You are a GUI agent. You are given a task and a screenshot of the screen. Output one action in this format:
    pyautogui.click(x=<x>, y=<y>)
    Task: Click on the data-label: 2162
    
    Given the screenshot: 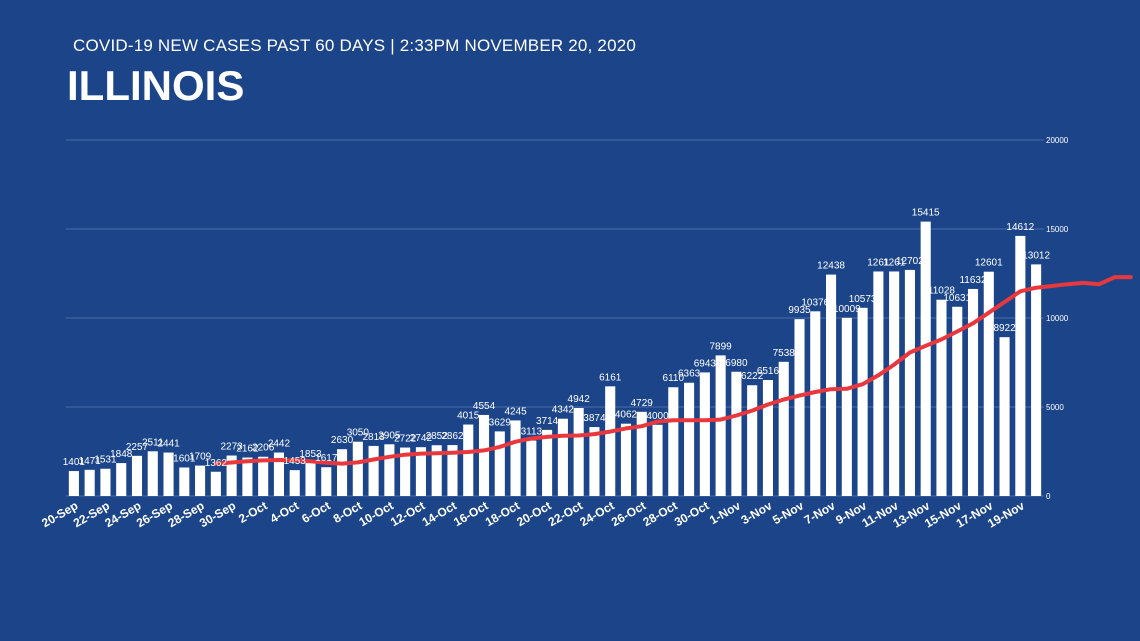 What is the action you would take?
    pyautogui.click(x=247, y=449)
    